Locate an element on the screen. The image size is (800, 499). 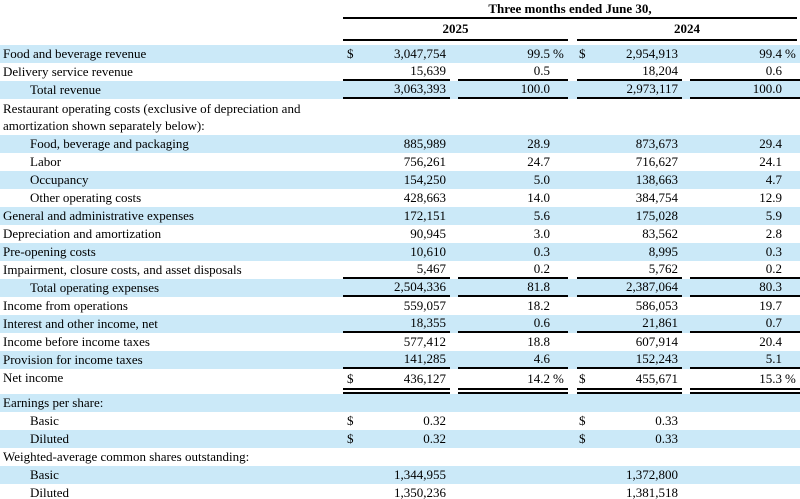
row-label: Occupancy is located at coordinates (59, 179).